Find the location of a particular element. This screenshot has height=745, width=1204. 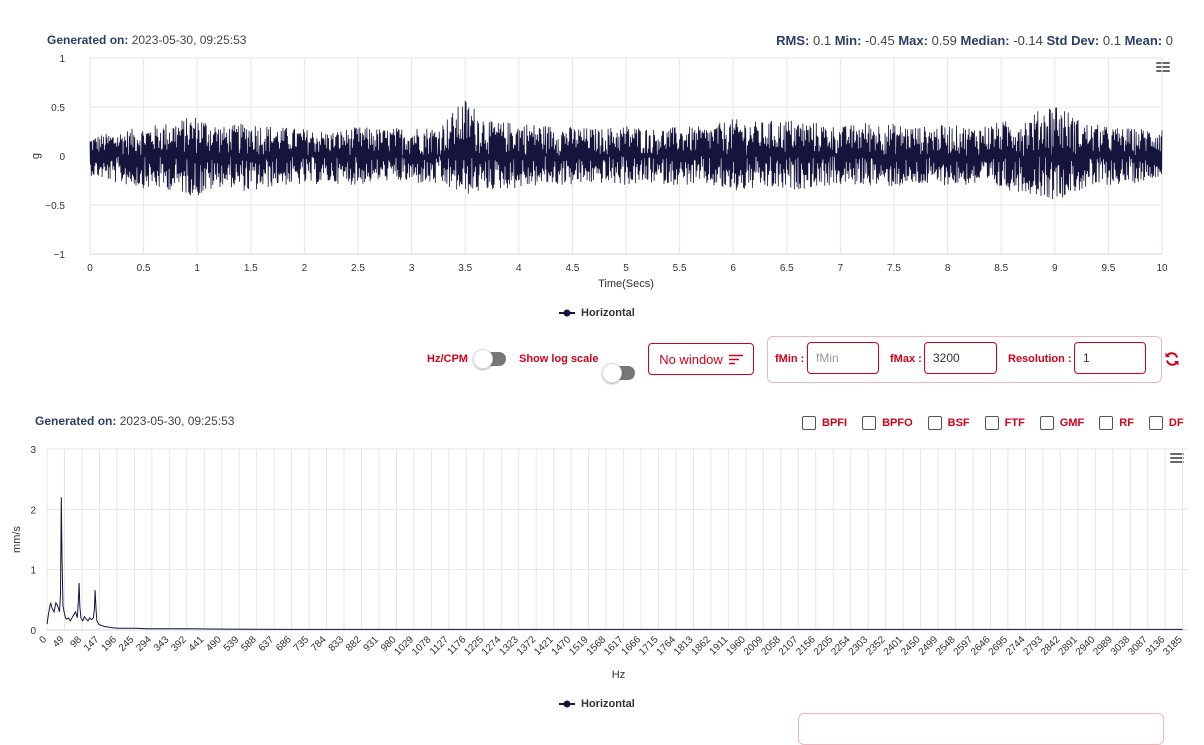

median-label: Median: is located at coordinates (985, 40).